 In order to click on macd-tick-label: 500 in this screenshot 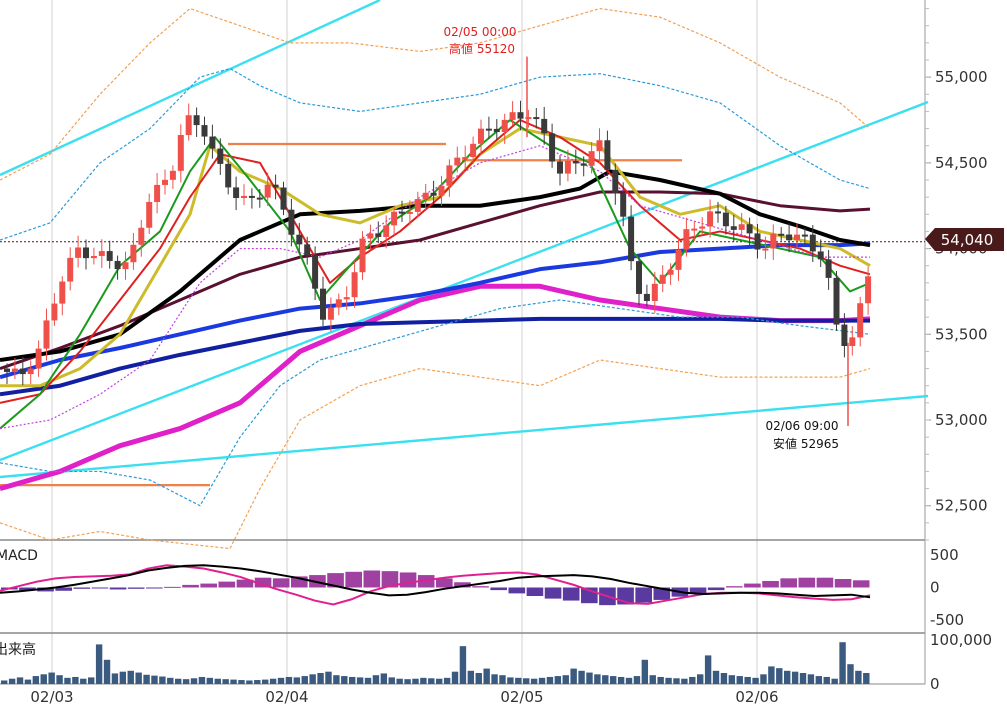, I will do `click(944, 555)`.